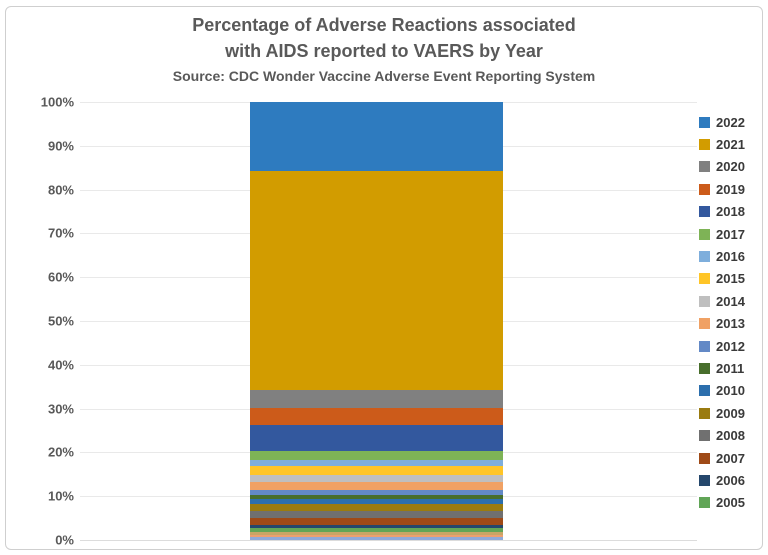 Image resolution: width=768 pixels, height=555 pixels. I want to click on legend-item-2022: 2022, so click(722, 122).